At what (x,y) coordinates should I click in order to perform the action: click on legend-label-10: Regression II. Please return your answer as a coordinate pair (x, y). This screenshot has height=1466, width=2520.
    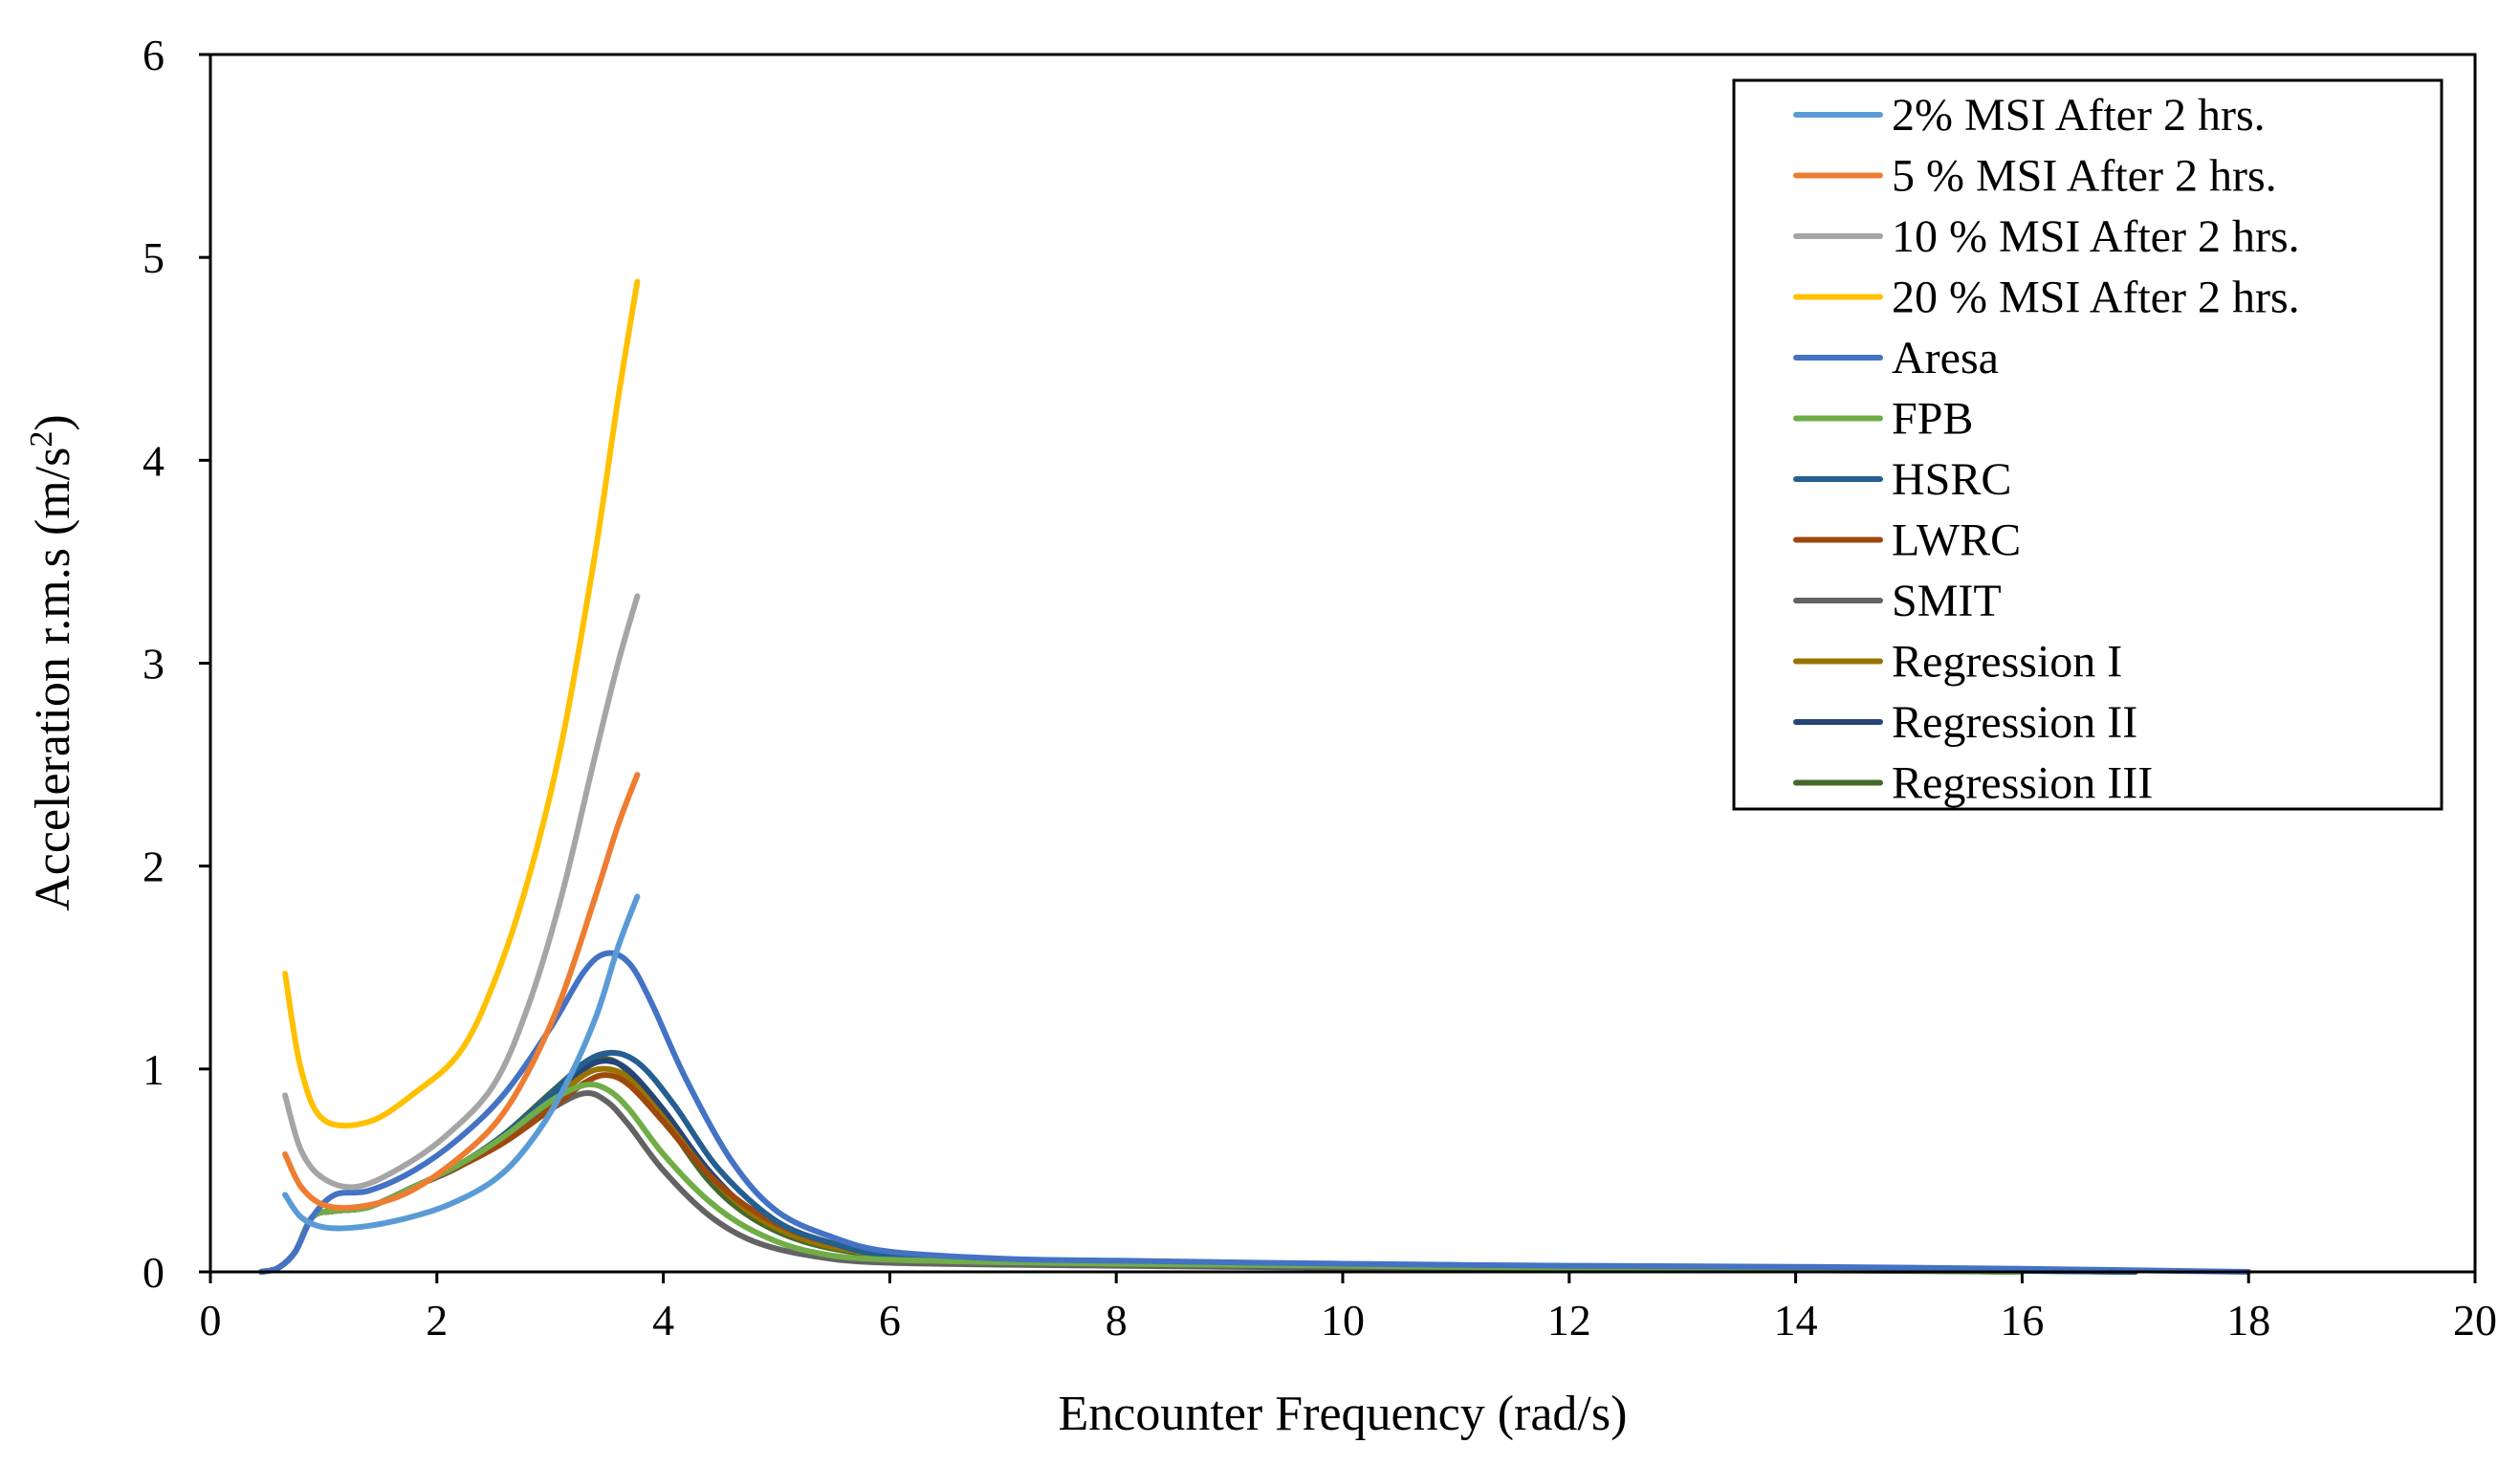
    Looking at the image, I should click on (2014, 722).